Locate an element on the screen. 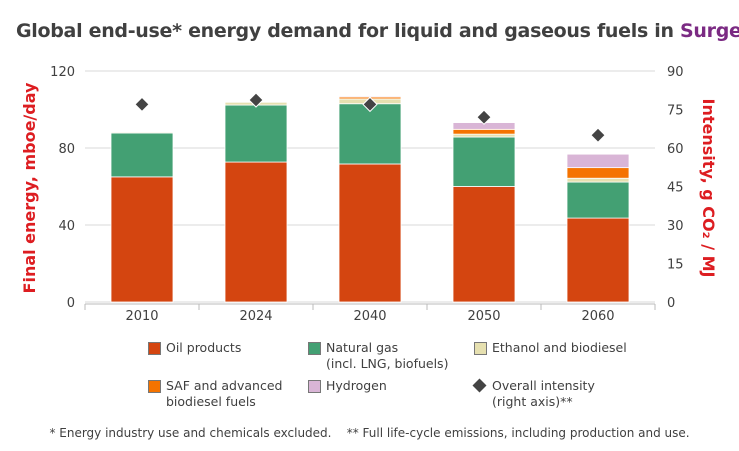  legend-label: SAF and advanced biodiesel fuels is located at coordinates (224, 393).